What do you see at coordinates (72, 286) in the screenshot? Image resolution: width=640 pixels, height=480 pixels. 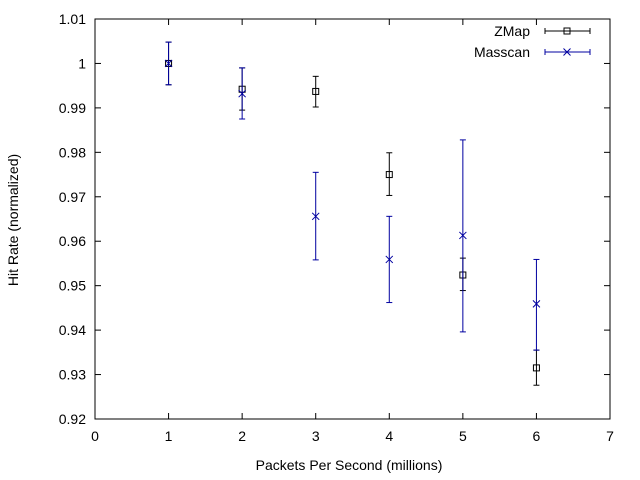 I see `y-tick-label-3: 0.95` at bounding box center [72, 286].